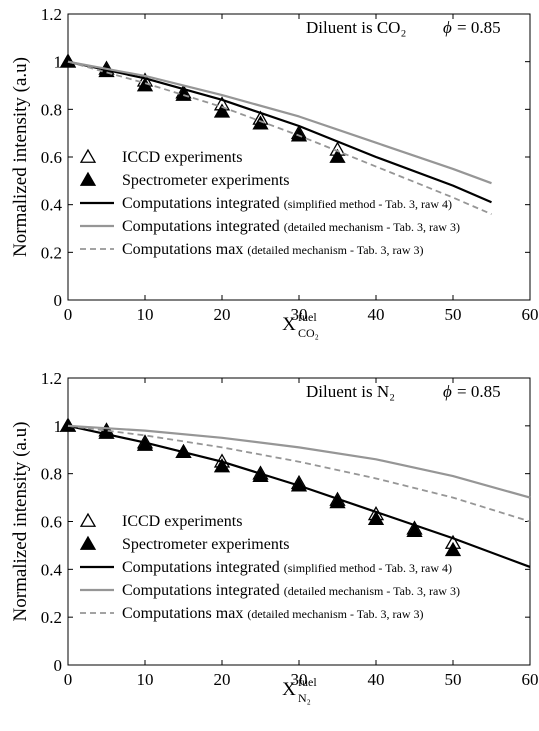 This screenshot has height=731, width=539. Describe the element at coordinates (308, 333) in the screenshot. I see `x-axis-label-subscript: CO₂` at that location.